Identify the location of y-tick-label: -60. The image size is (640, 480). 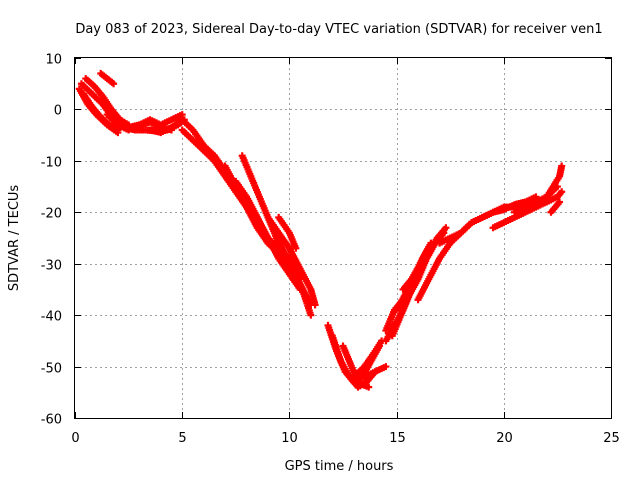
(51, 420).